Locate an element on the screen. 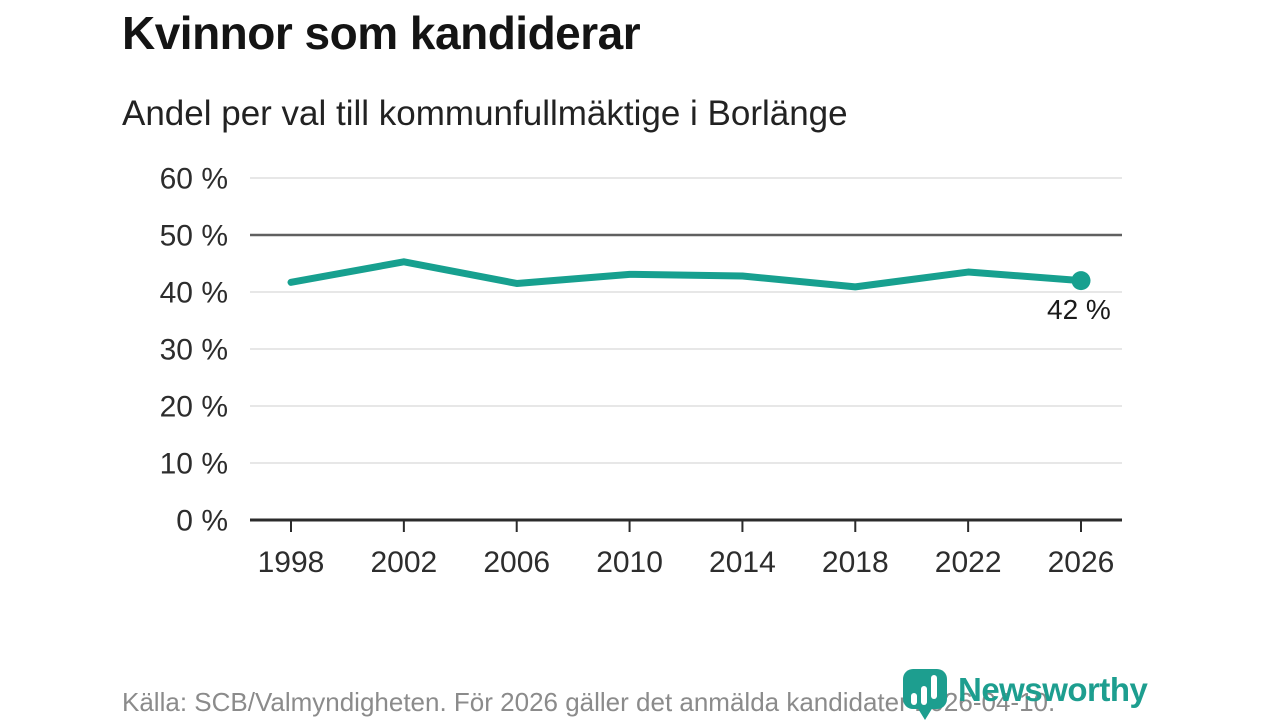  x-tick-label-2026: 2026 is located at coordinates (1081, 562).